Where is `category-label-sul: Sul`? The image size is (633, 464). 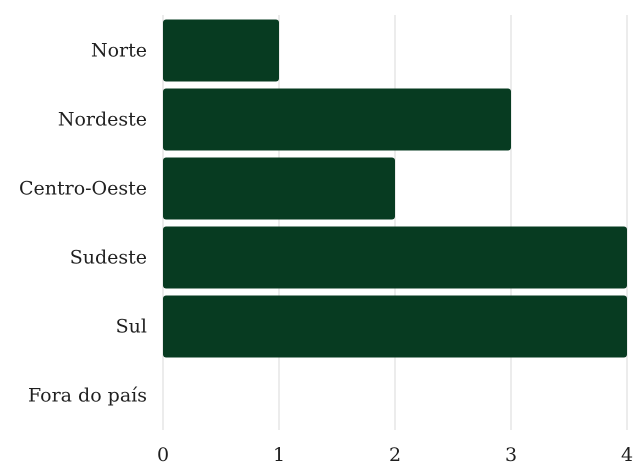 category-label-sul: Sul is located at coordinates (131, 327).